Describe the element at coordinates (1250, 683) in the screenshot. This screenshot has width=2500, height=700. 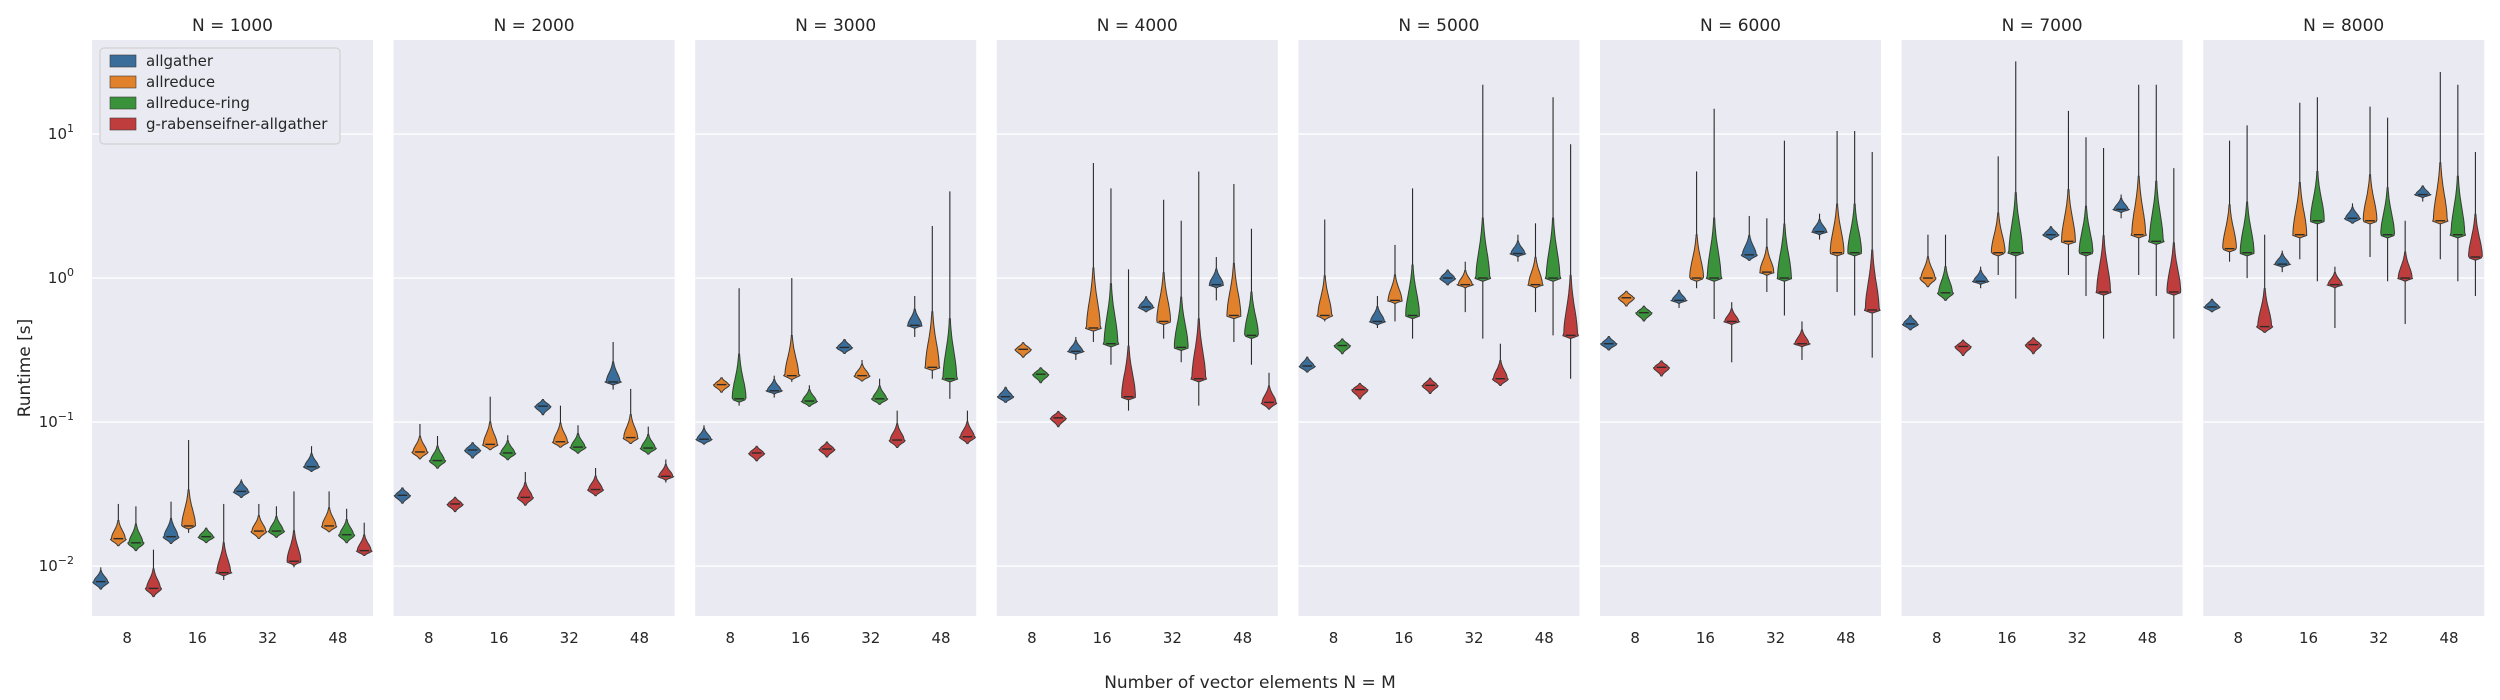
I see `x-axis-label: Number of vector elements N = M` at that location.